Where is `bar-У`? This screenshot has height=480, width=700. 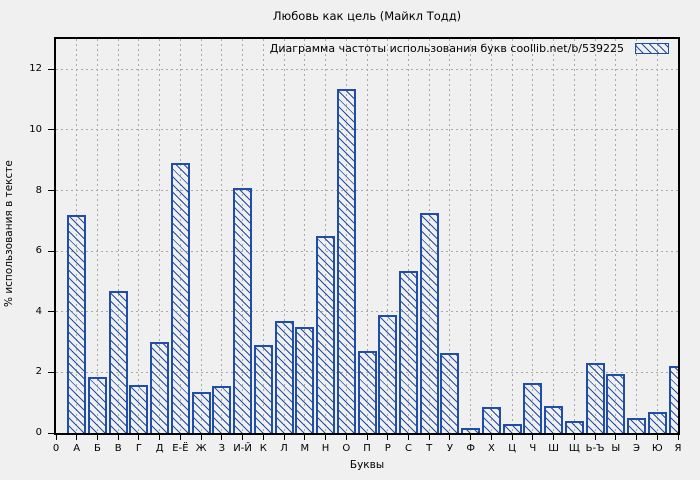
bar-У is located at coordinates (450, 392).